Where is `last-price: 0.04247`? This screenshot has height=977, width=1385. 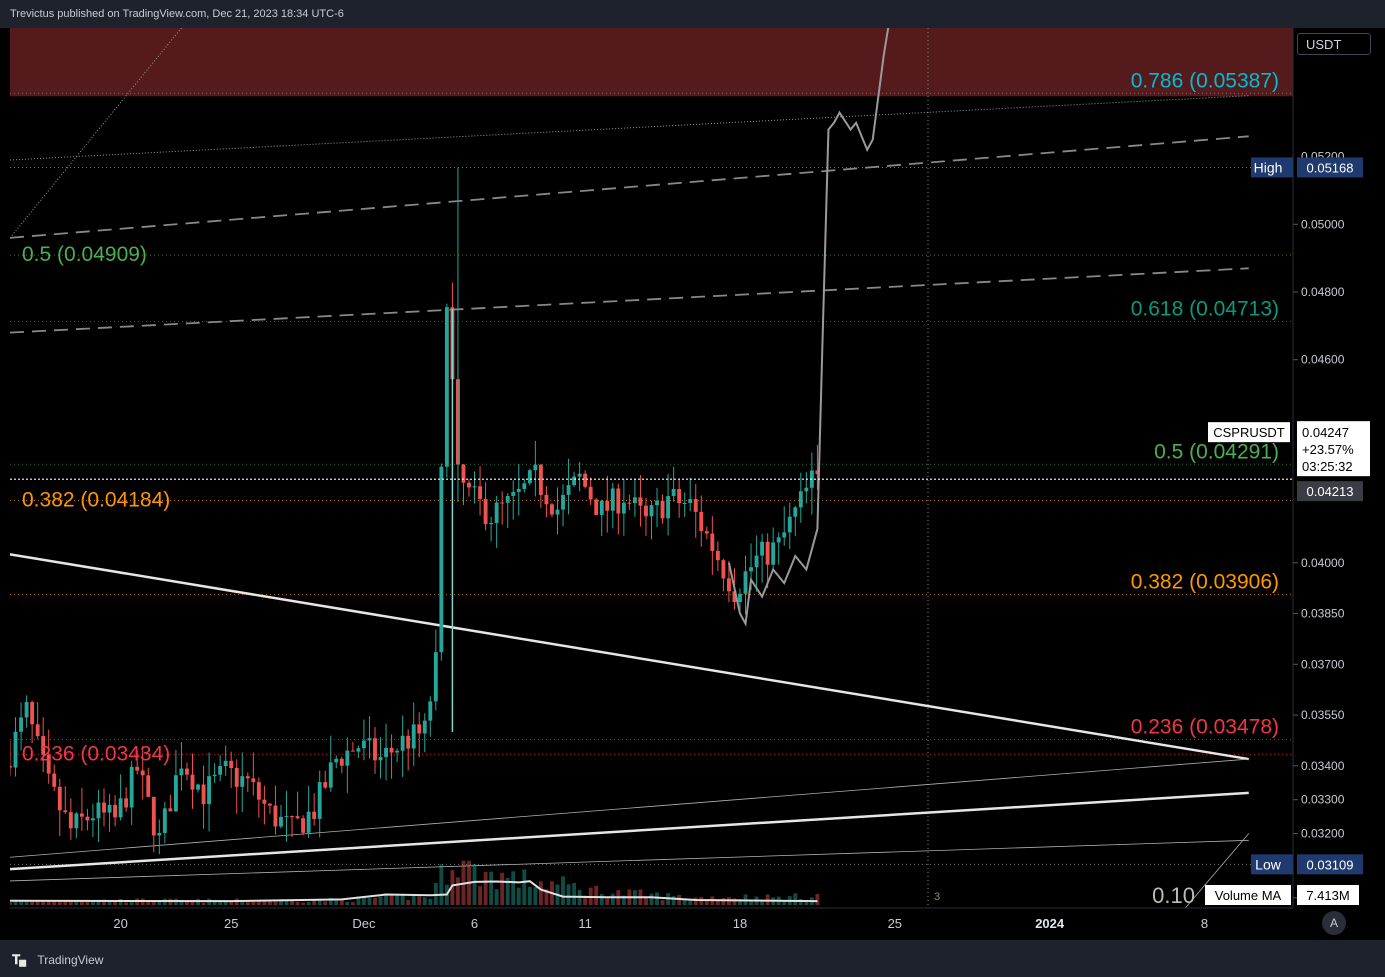 last-price: 0.04247 is located at coordinates (1325, 432).